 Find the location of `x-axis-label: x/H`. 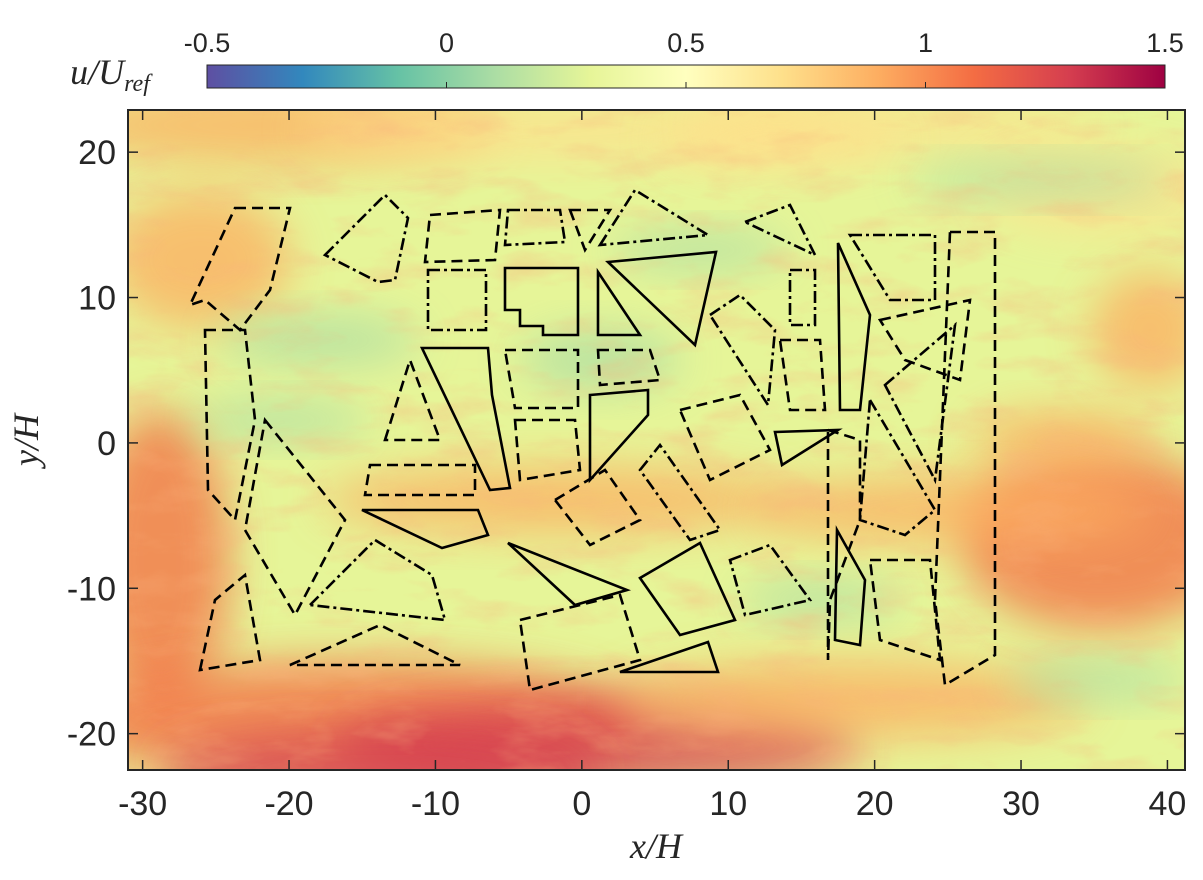

x-axis-label: x/H is located at coordinates (656, 846).